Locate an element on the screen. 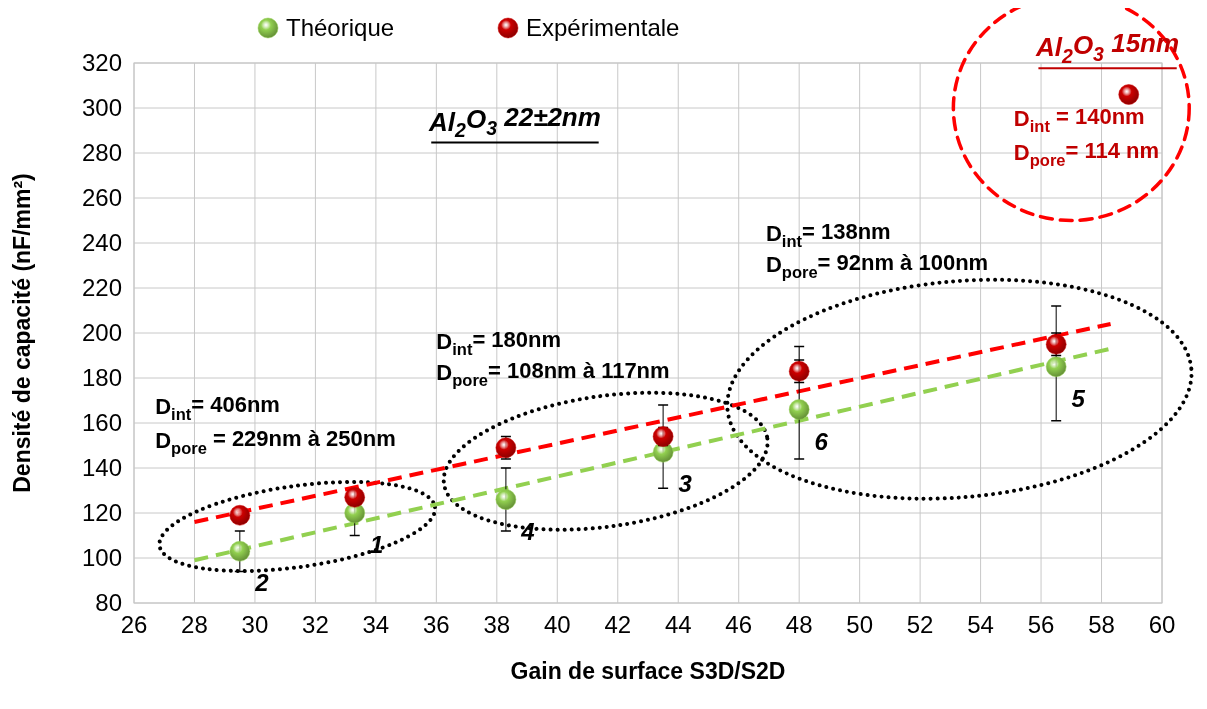 Image resolution: width=1207 pixels, height=709 pixels. x-tick-label: 42 is located at coordinates (618, 624).